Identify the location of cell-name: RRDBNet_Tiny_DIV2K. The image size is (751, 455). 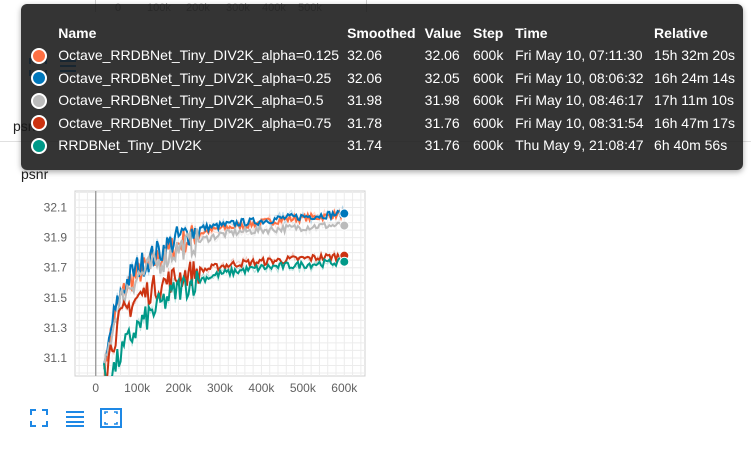
(130, 145).